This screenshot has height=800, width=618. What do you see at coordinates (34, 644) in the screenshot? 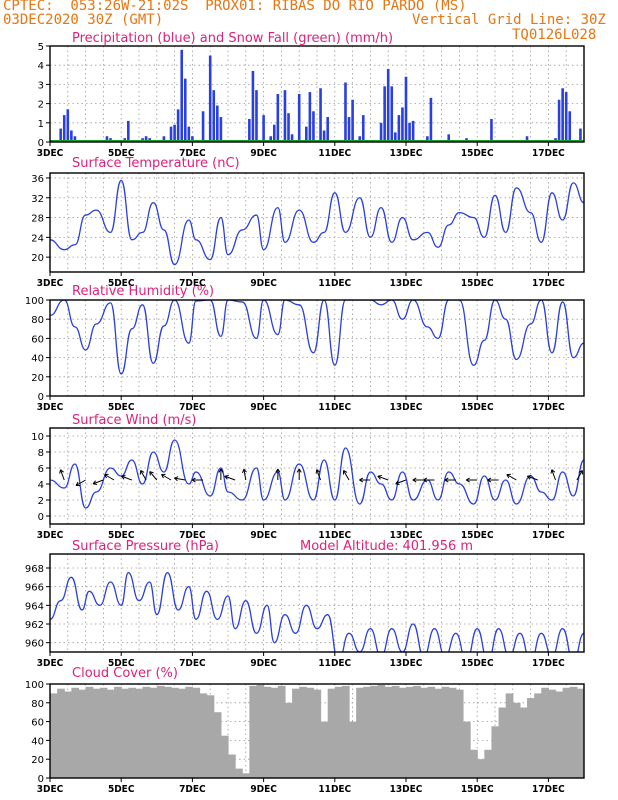
I see `y-tick-label: 960` at bounding box center [34, 644].